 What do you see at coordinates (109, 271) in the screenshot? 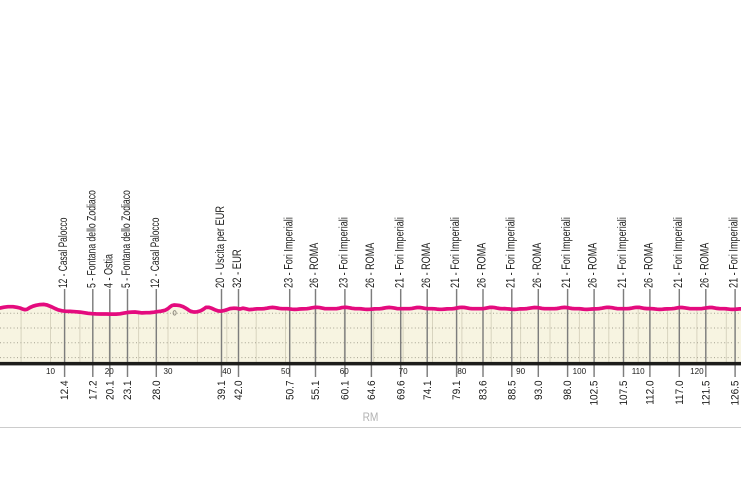
I see `svg-text: 4 - Ostia` at bounding box center [109, 271].